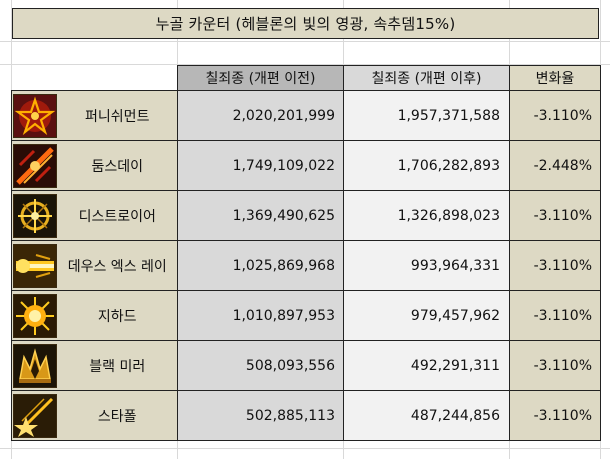 Image resolution: width=610 pixels, height=459 pixels. I want to click on after-value: 487,244,856, so click(426, 415).